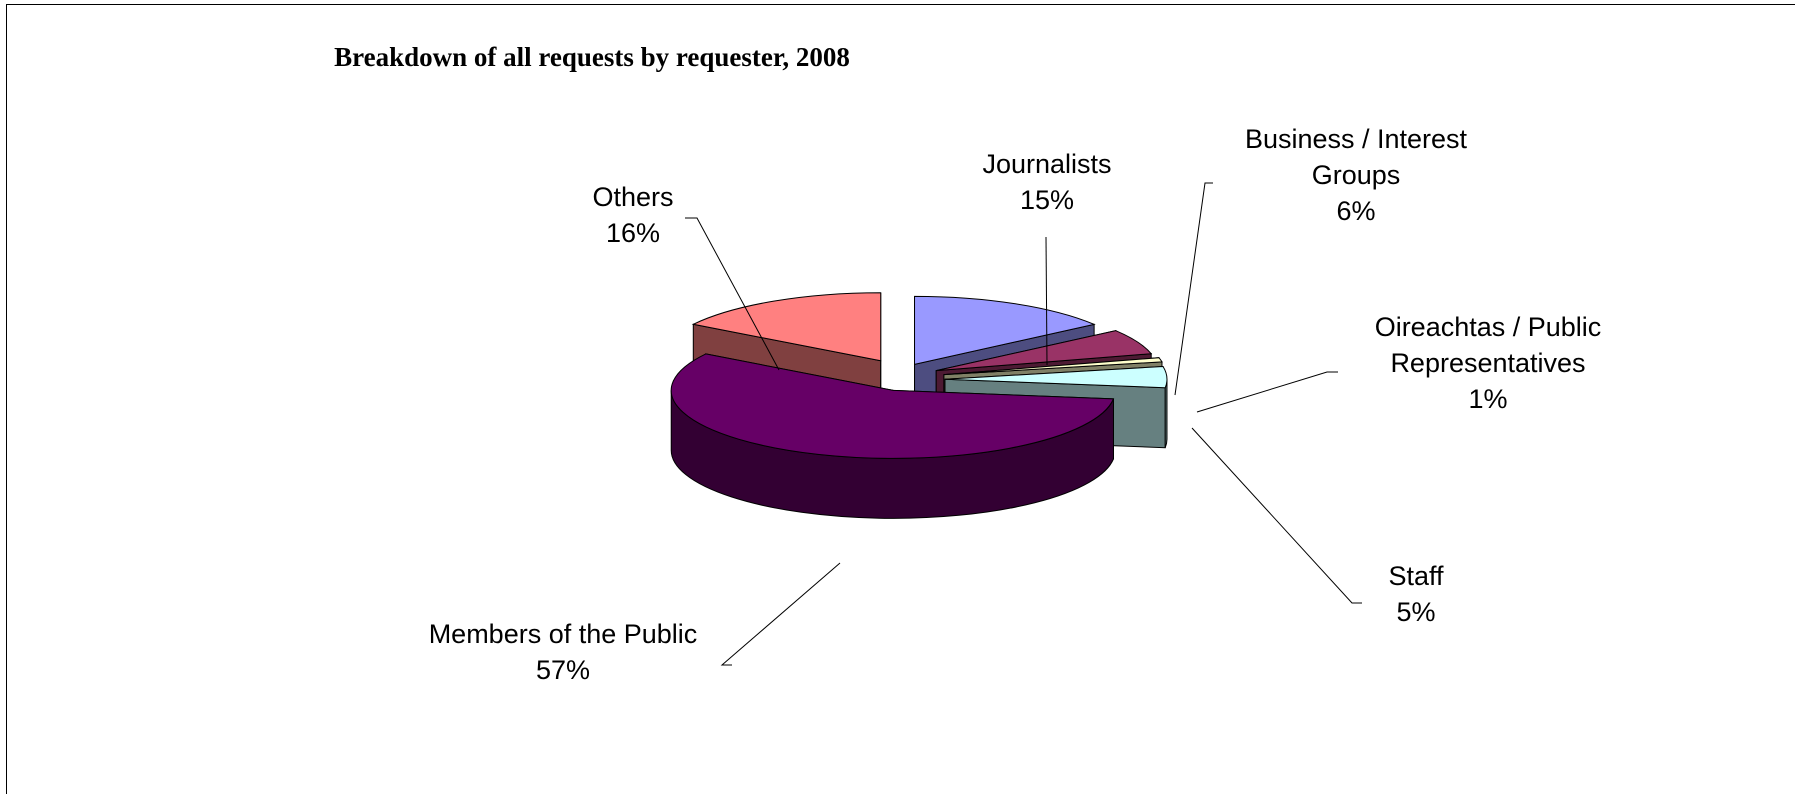 The width and height of the screenshot is (1797, 796). I want to click on slice-label-members-of-the-public: Members of the Public 57%, so click(563, 652).